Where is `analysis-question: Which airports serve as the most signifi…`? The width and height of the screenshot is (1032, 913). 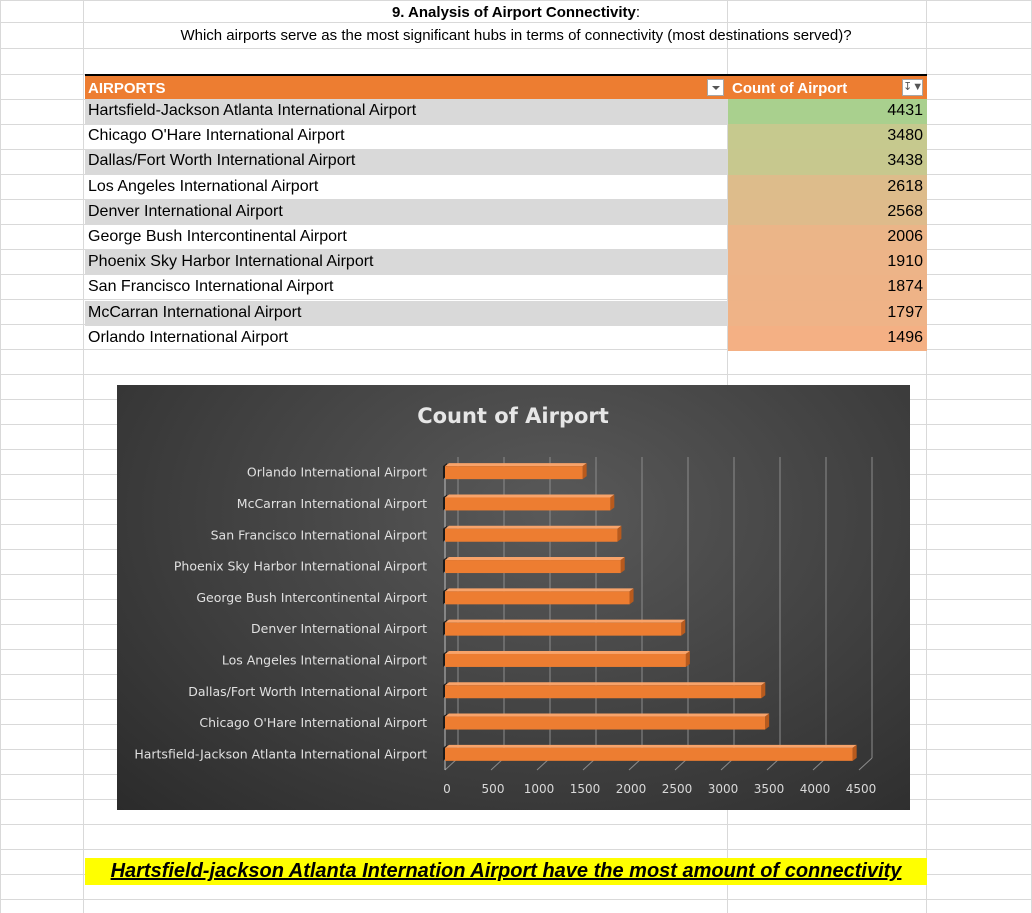
analysis-question: Which airports serve as the most signifi… is located at coordinates (516, 35).